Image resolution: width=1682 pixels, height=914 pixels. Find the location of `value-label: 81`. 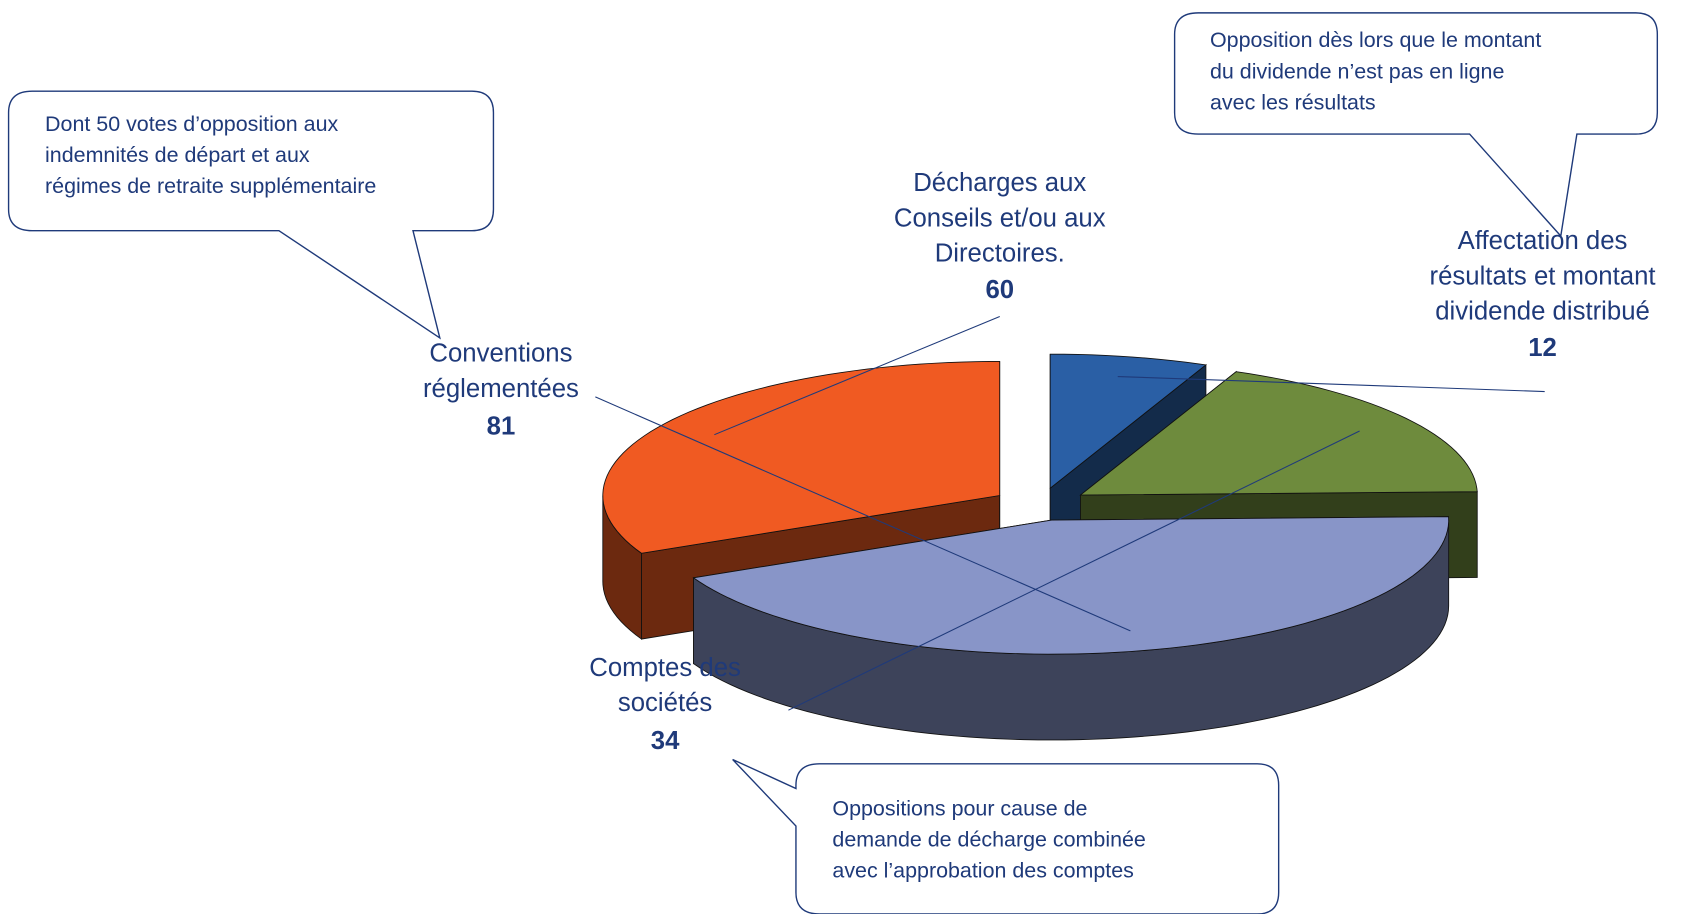

value-label: 81 is located at coordinates (501, 426).